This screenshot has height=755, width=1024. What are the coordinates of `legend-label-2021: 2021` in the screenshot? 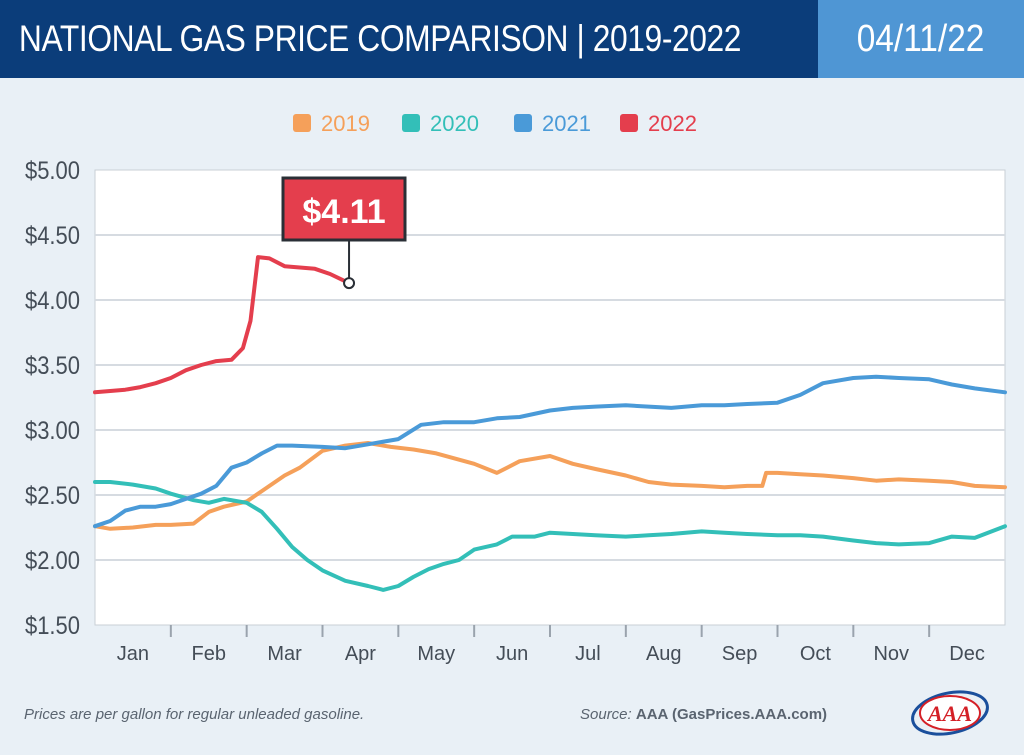 It's located at (566, 123).